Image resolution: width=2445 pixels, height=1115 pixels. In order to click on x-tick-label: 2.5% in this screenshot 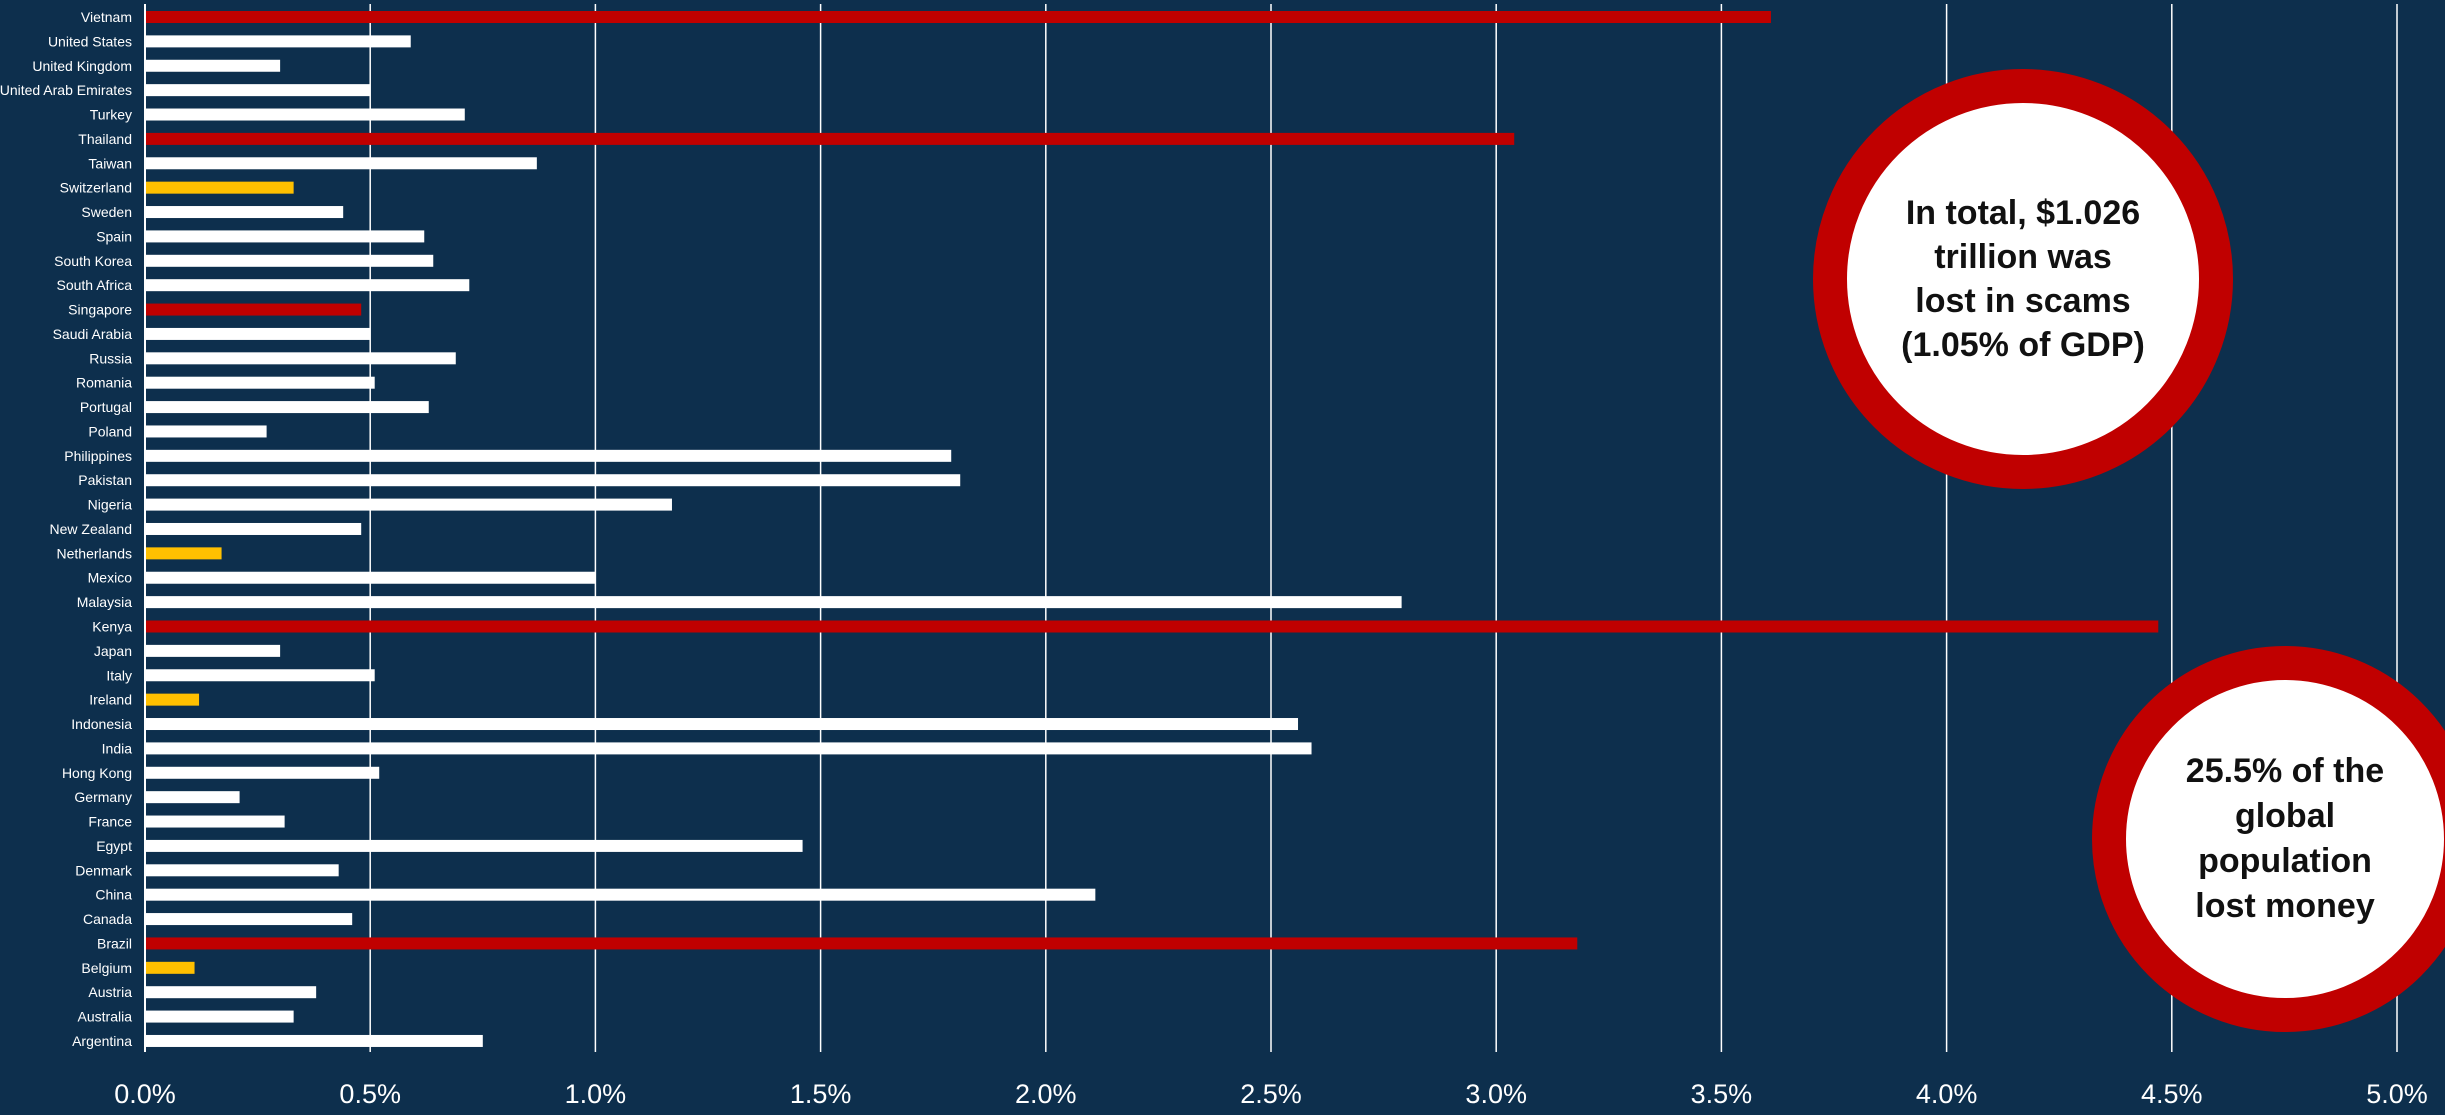, I will do `click(1271, 1094)`.